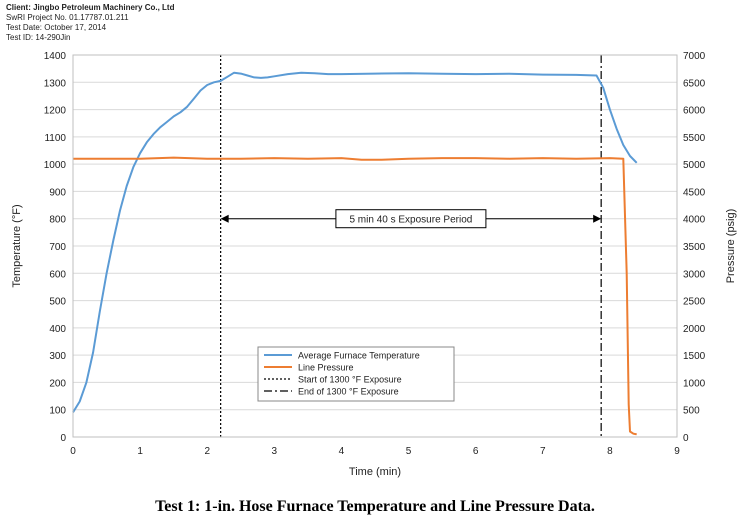 This screenshot has width=750, height=528. What do you see at coordinates (55, 138) in the screenshot?
I see `y-tick-label: 1100` at bounding box center [55, 138].